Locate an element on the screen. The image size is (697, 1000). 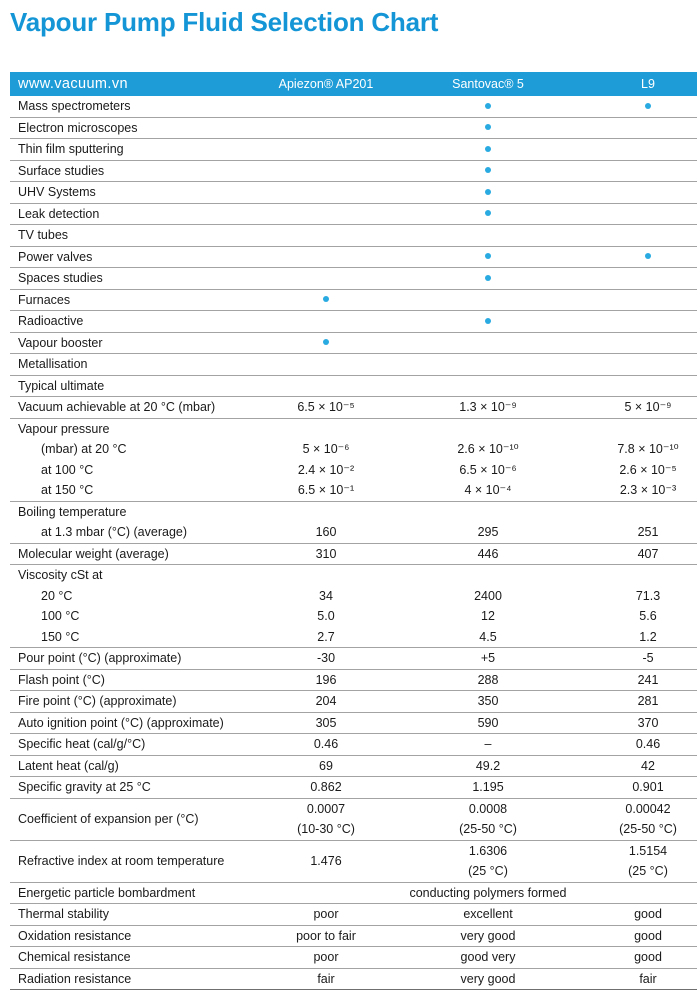
row-label: Refractive index at room temperature is located at coordinates (121, 860).